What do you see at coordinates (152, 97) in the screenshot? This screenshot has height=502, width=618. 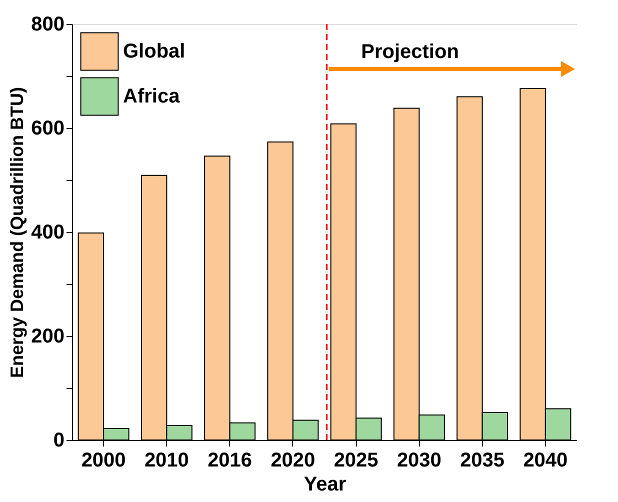 I see `legend-label: Africa` at bounding box center [152, 97].